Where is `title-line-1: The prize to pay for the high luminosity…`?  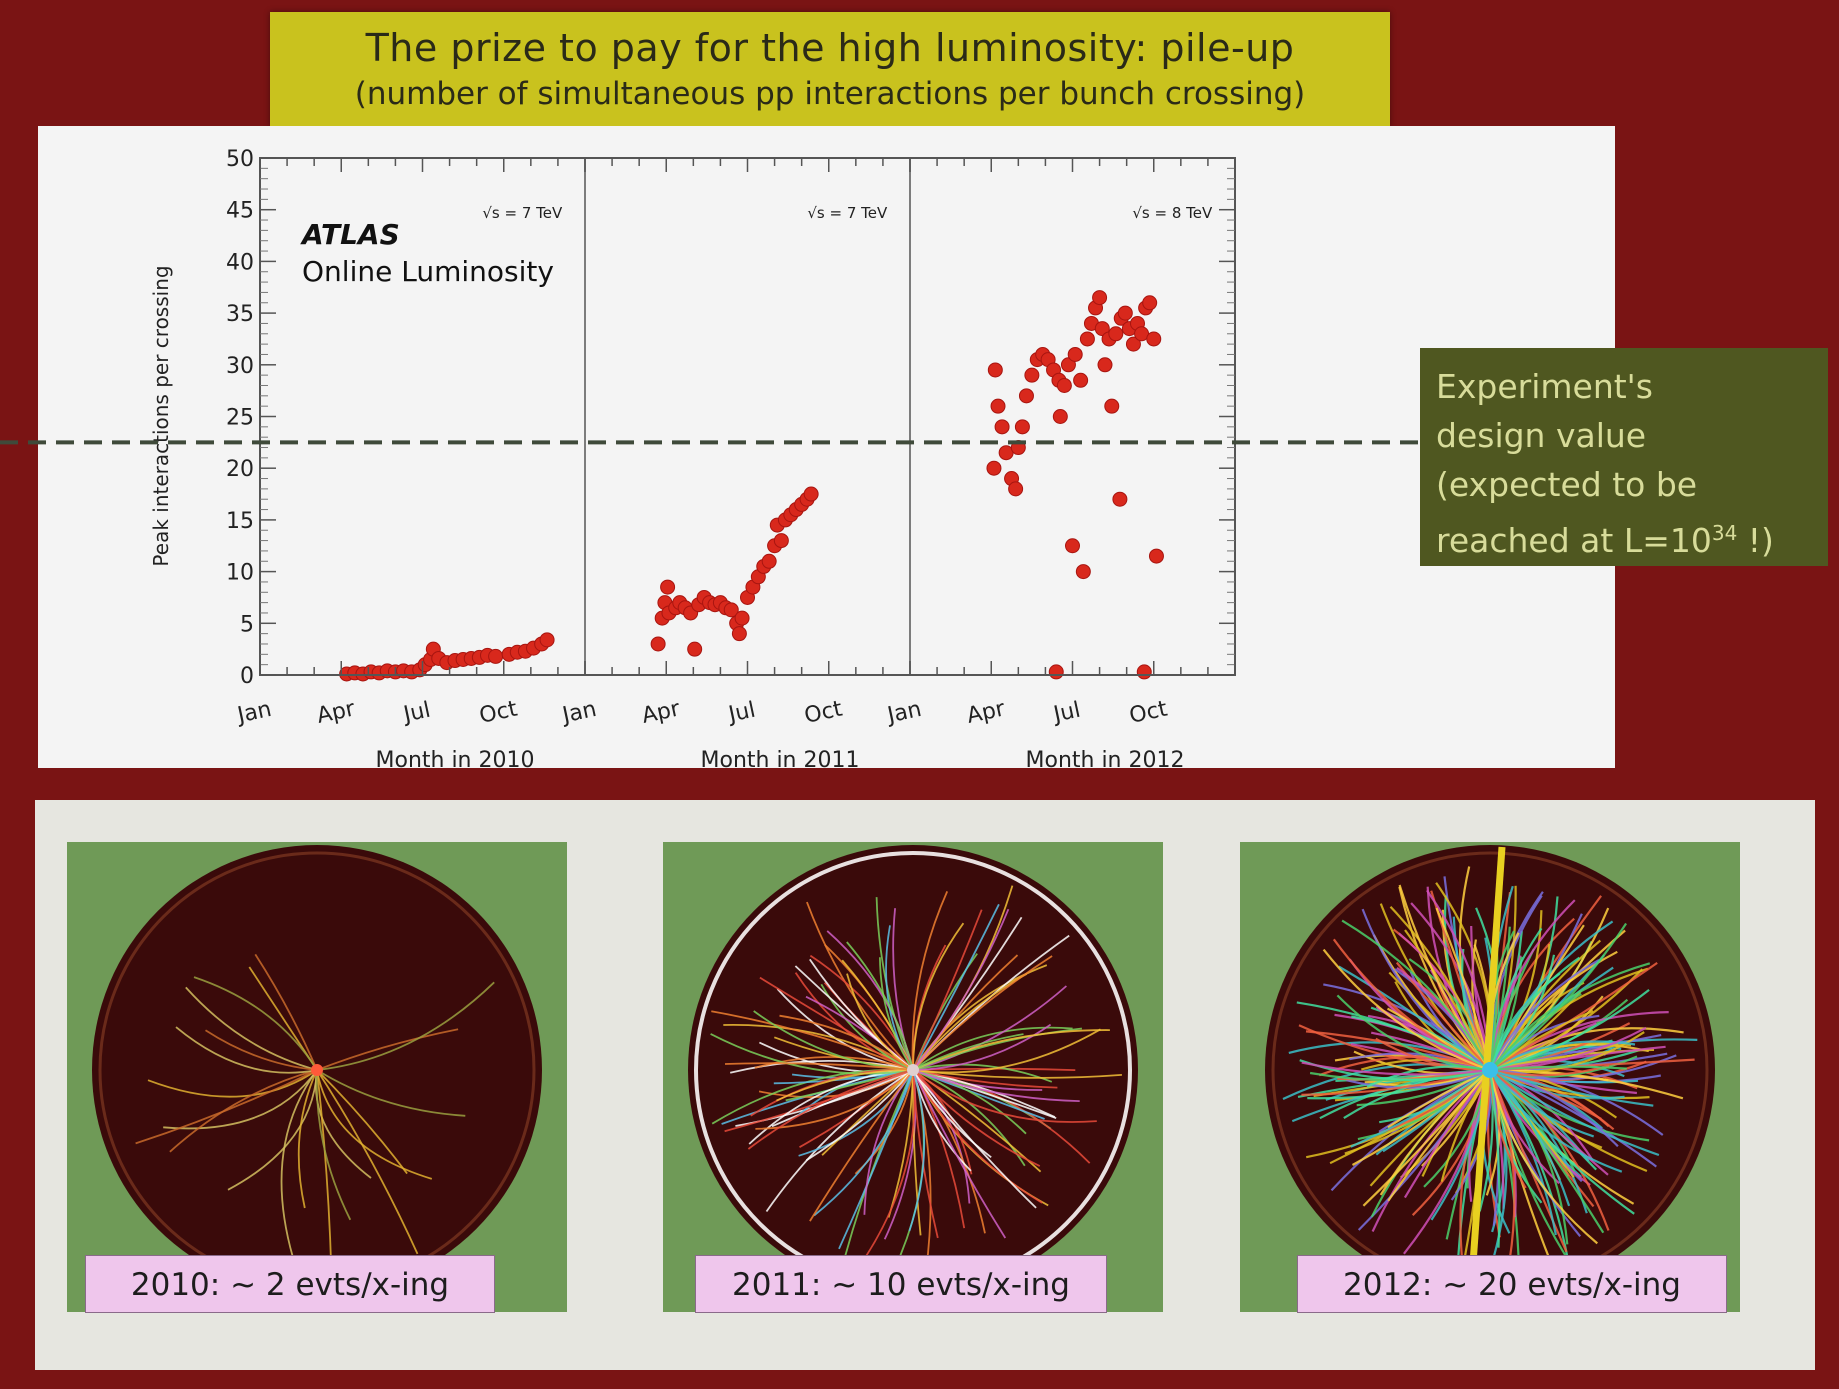 title-line-1: The prize to pay for the high luminosity… is located at coordinates (830, 48).